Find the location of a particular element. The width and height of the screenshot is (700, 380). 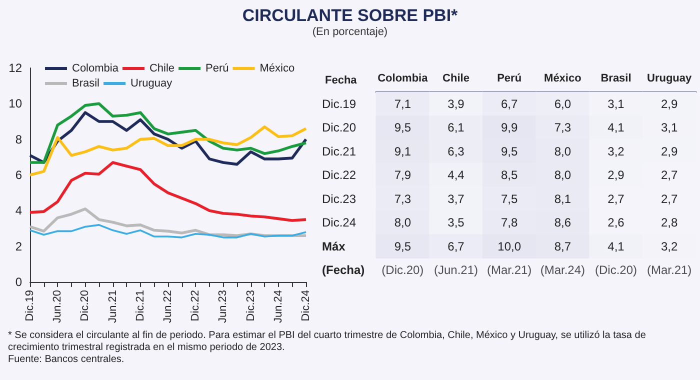

data-label: 8,7 is located at coordinates (563, 246).